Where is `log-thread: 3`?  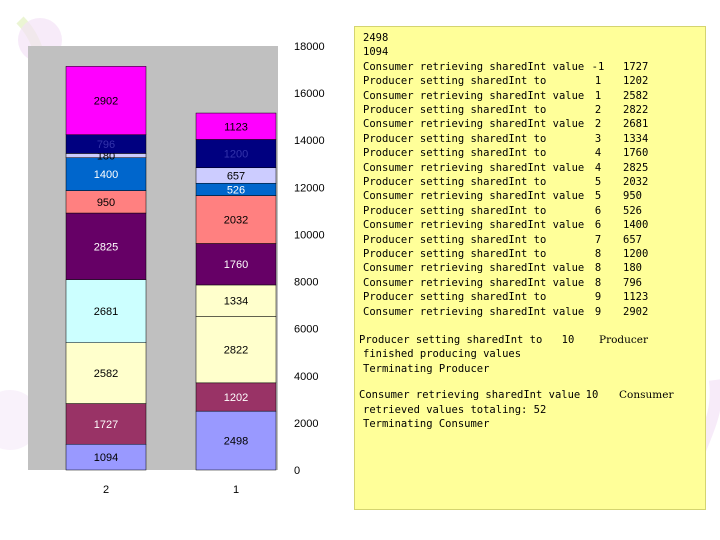
log-thread: 3 is located at coordinates (598, 138).